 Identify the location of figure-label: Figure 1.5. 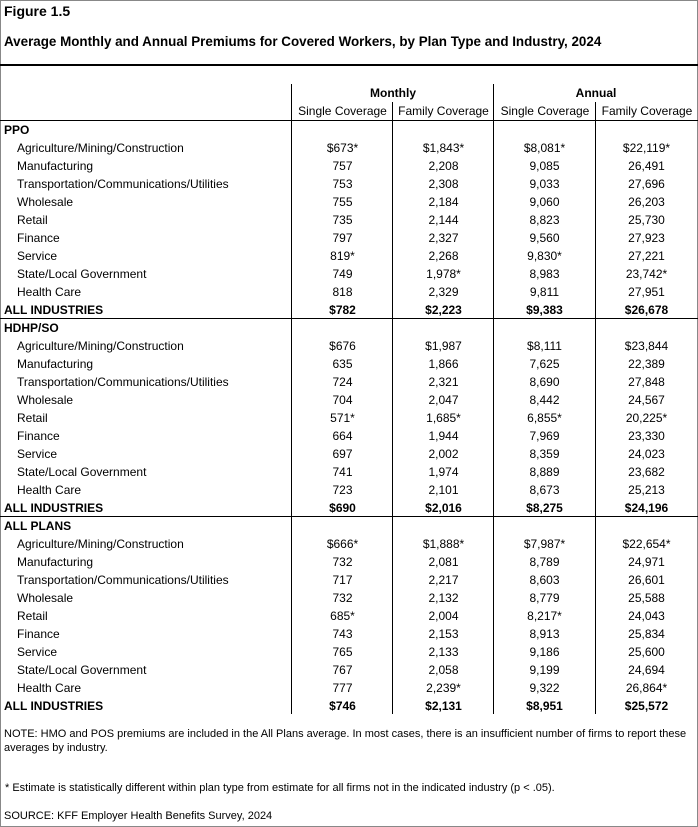
(37, 11).